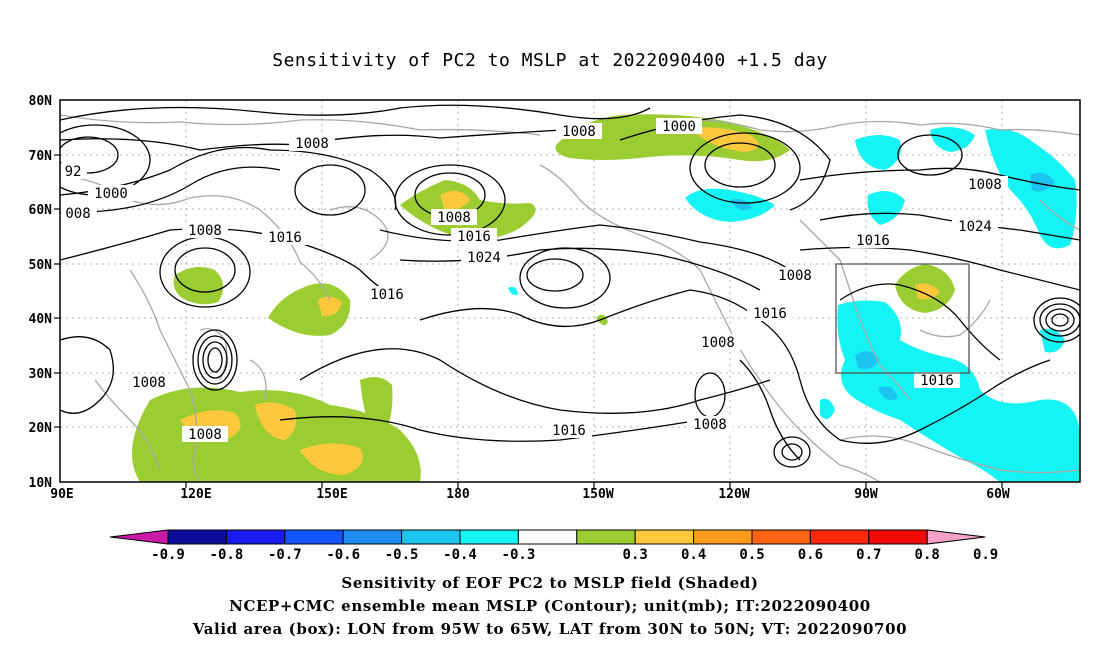 Image resolution: width=1100 pixels, height=650 pixels. What do you see at coordinates (44, 292) in the screenshot?
I see `lat-axis: 80N 70N 60N 50N 40N 30N 20N 10N` at bounding box center [44, 292].